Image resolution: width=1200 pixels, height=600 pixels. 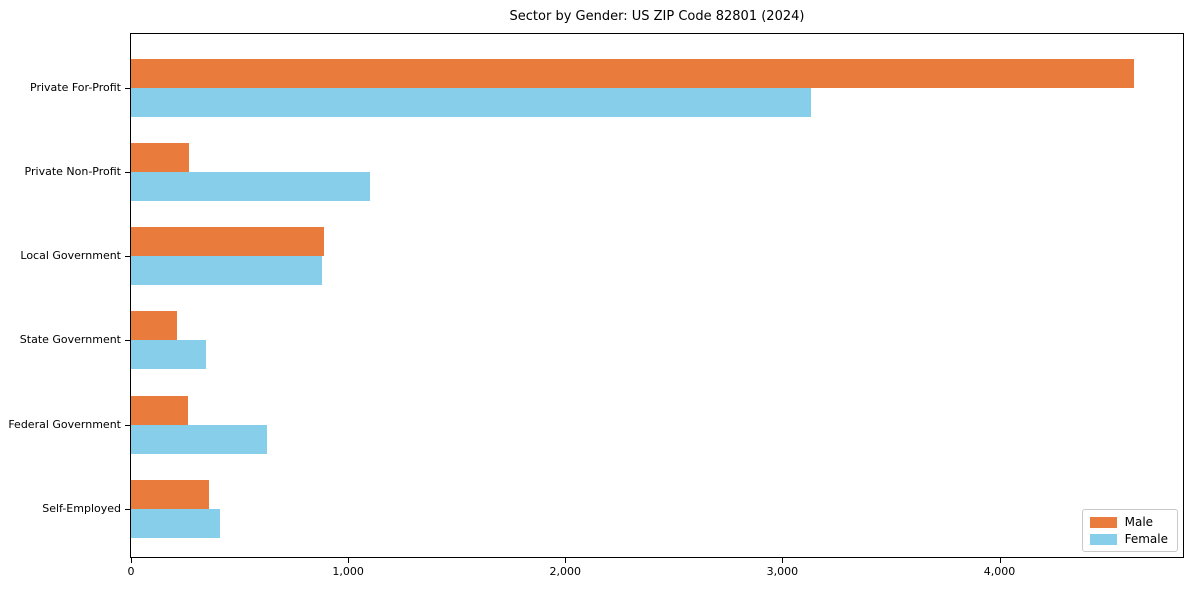 I want to click on x-axis-tick-label: 0, so click(x=131, y=571).